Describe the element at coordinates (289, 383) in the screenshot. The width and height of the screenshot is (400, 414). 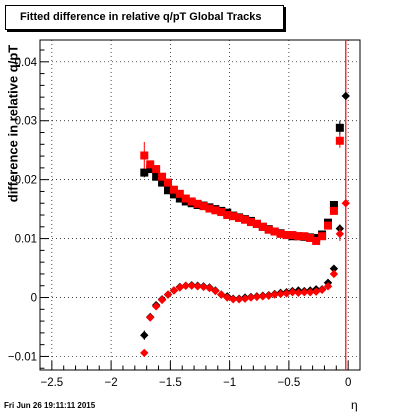
I see `x-tick-label: −0.5` at that location.